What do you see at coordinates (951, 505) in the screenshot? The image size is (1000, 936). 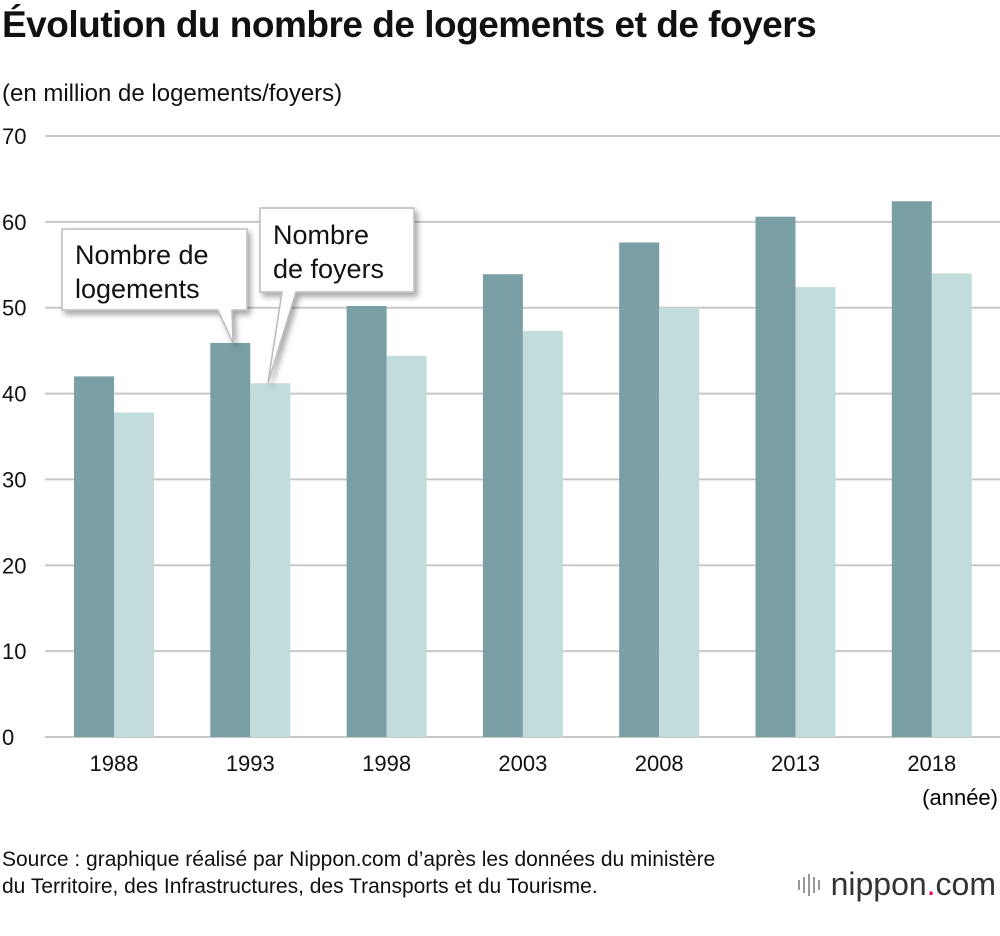 I see `bar-foyers-2018` at bounding box center [951, 505].